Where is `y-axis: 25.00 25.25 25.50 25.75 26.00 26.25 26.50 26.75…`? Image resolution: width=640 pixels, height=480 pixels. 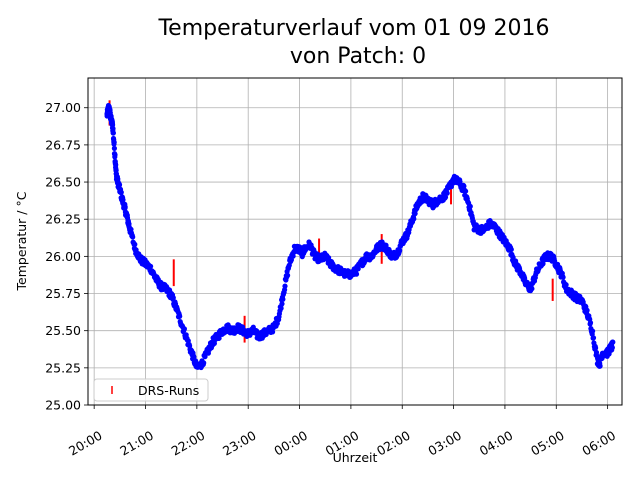
y-axis: 25.00 25.25 25.50 25.75 26.00 26.25 26.50 26.75… is located at coordinates (66, 256).